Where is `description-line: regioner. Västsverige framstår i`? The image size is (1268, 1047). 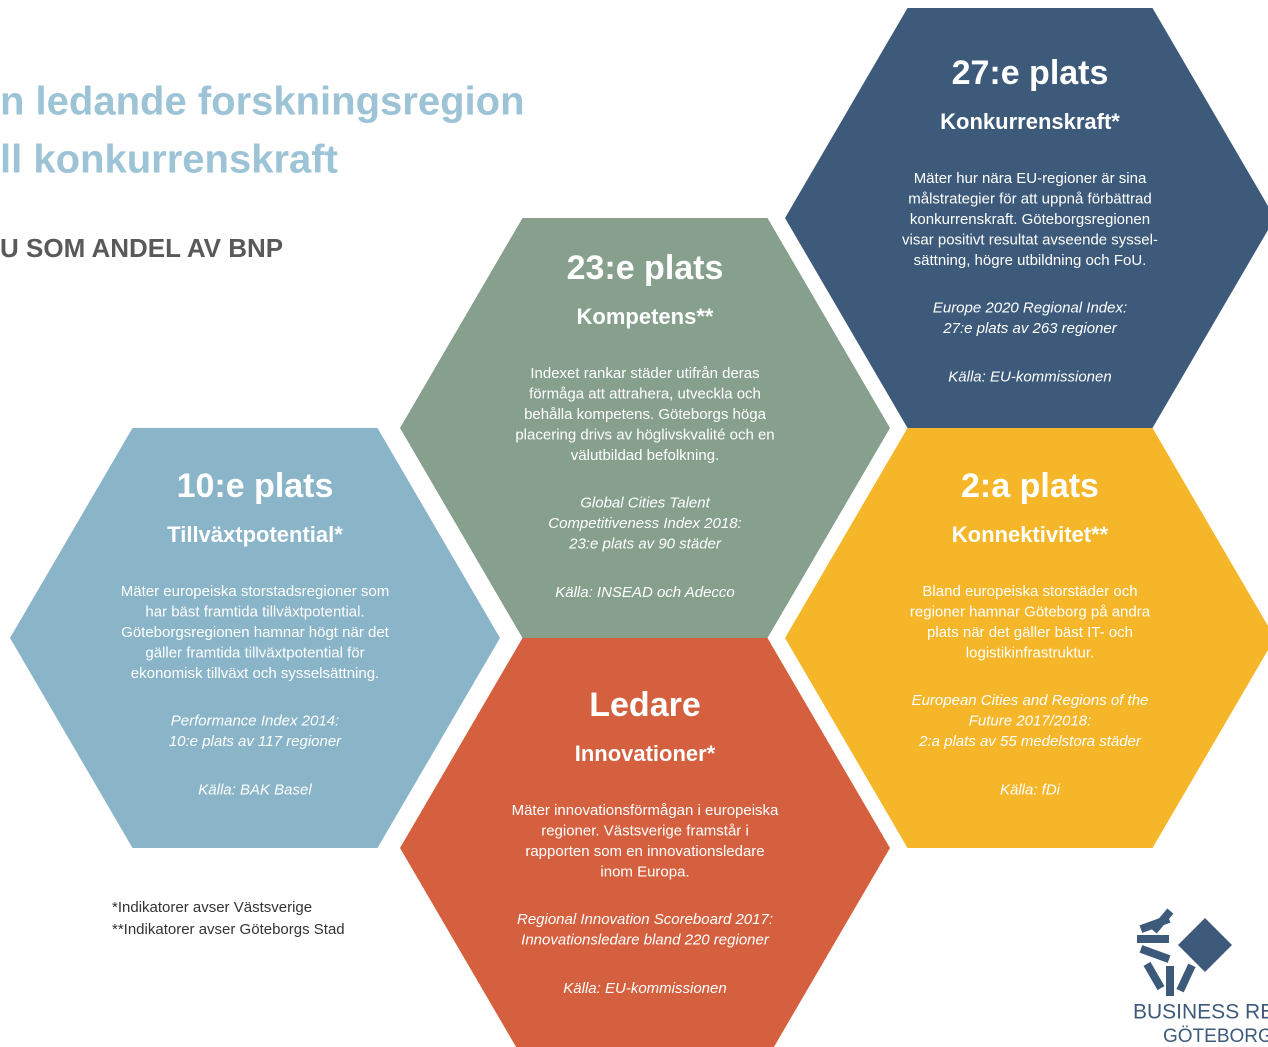
description-line: regioner. Västsverige framstår i is located at coordinates (645, 830).